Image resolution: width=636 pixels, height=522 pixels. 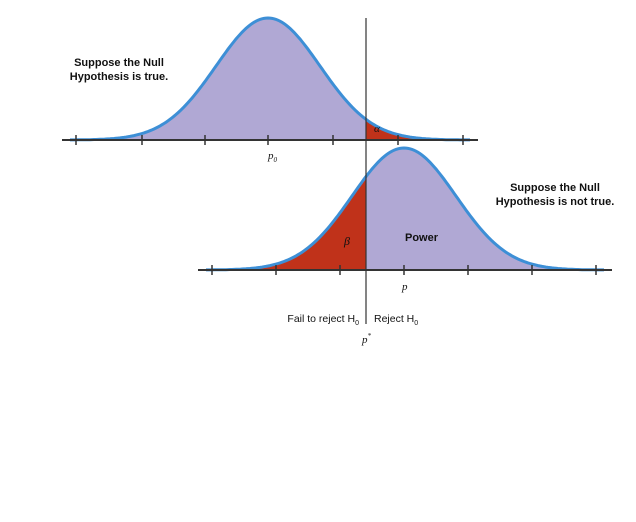 I want to click on beta-label: β, so click(x=346, y=241).